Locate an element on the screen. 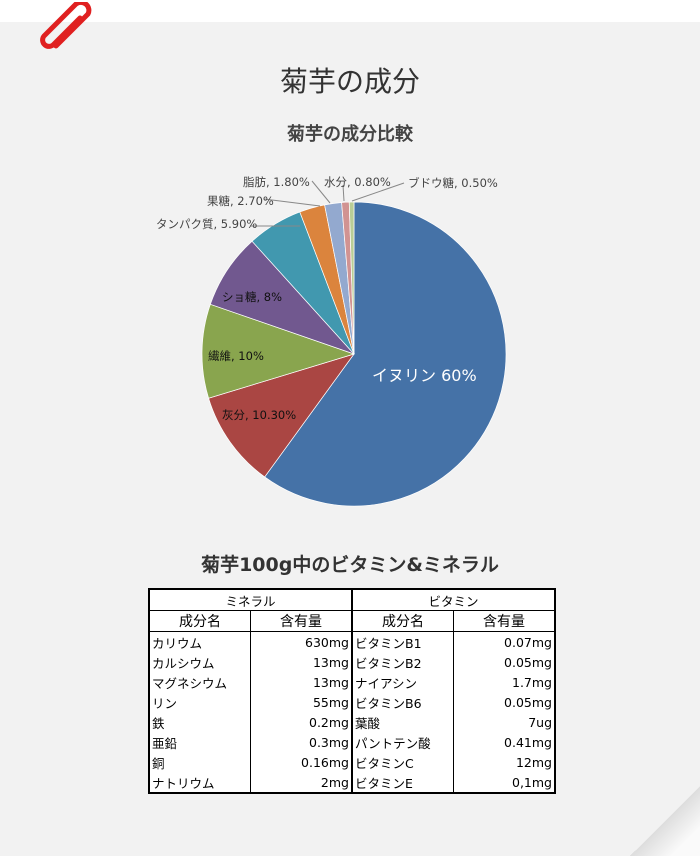 The width and height of the screenshot is (700, 856). table-row: ナトリウム 2mg ビタミンE 0,1mg is located at coordinates (351, 782).